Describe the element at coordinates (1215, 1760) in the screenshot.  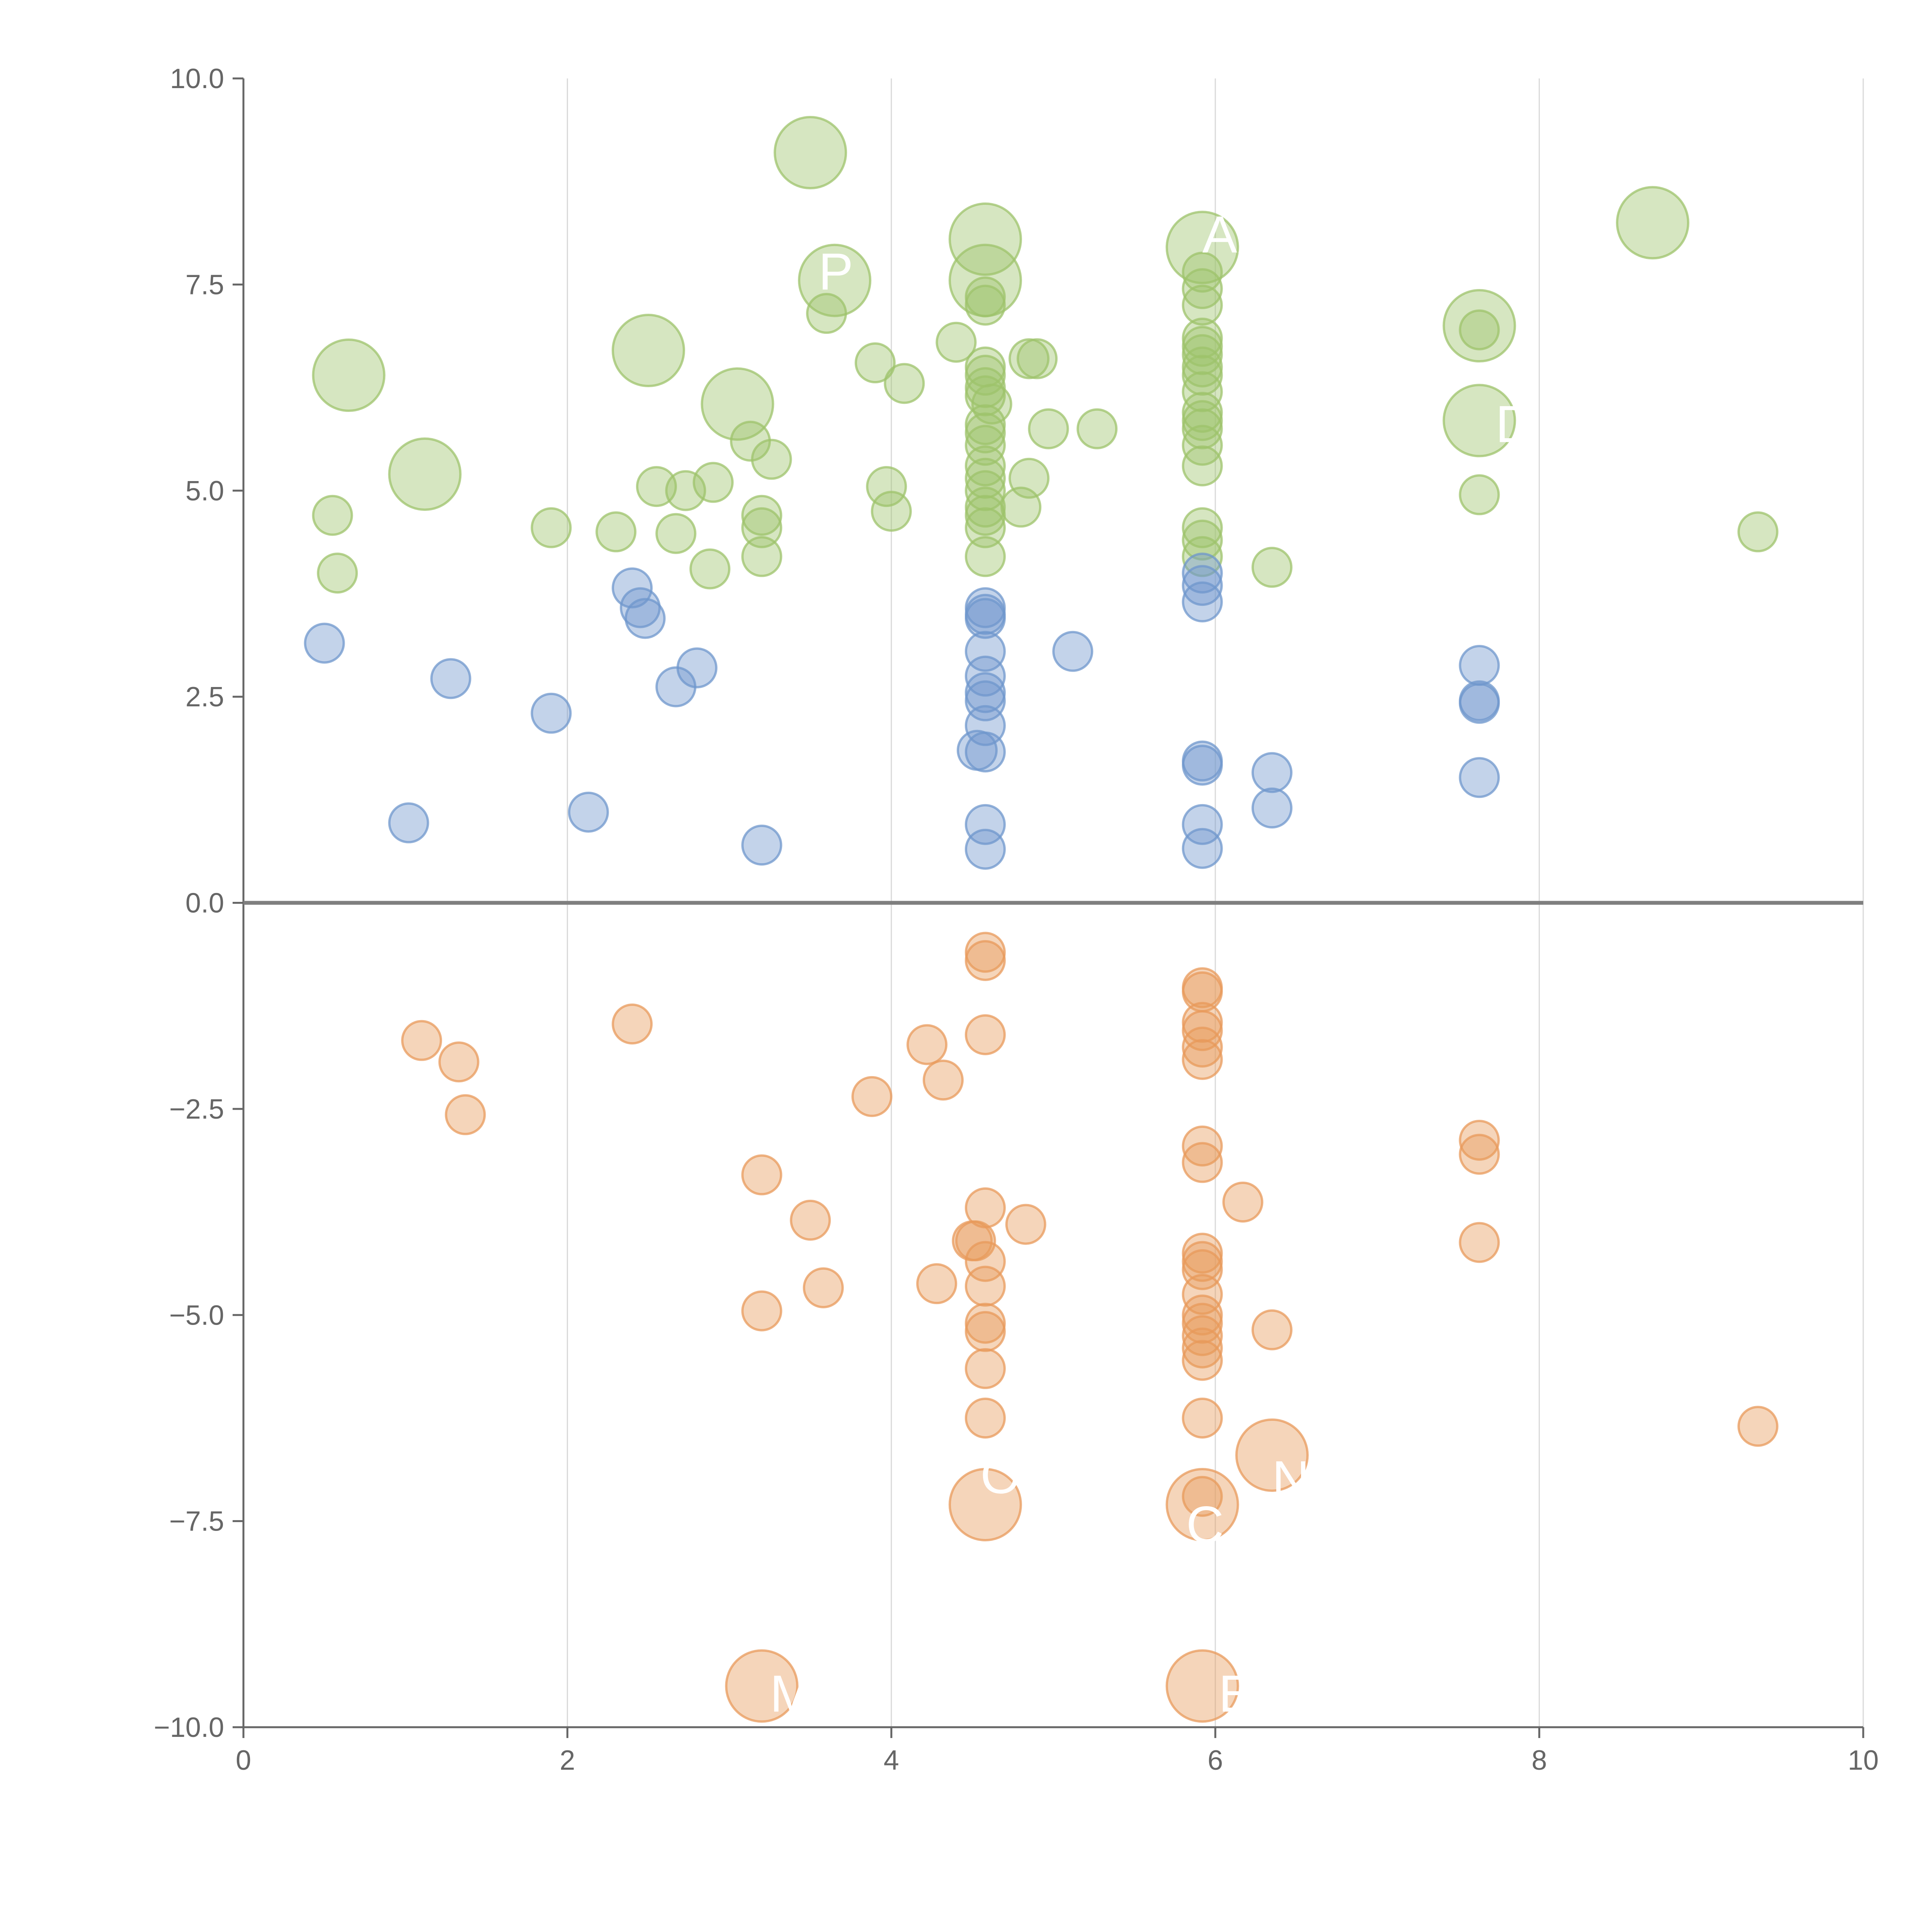
I see `x-tick-label: 6` at that location.